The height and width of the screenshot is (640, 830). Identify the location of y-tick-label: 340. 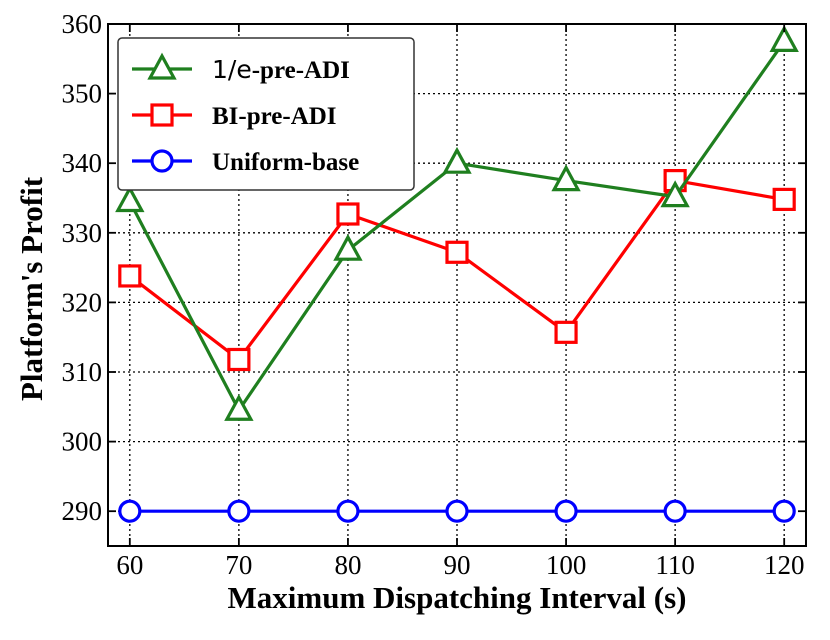
(82, 163).